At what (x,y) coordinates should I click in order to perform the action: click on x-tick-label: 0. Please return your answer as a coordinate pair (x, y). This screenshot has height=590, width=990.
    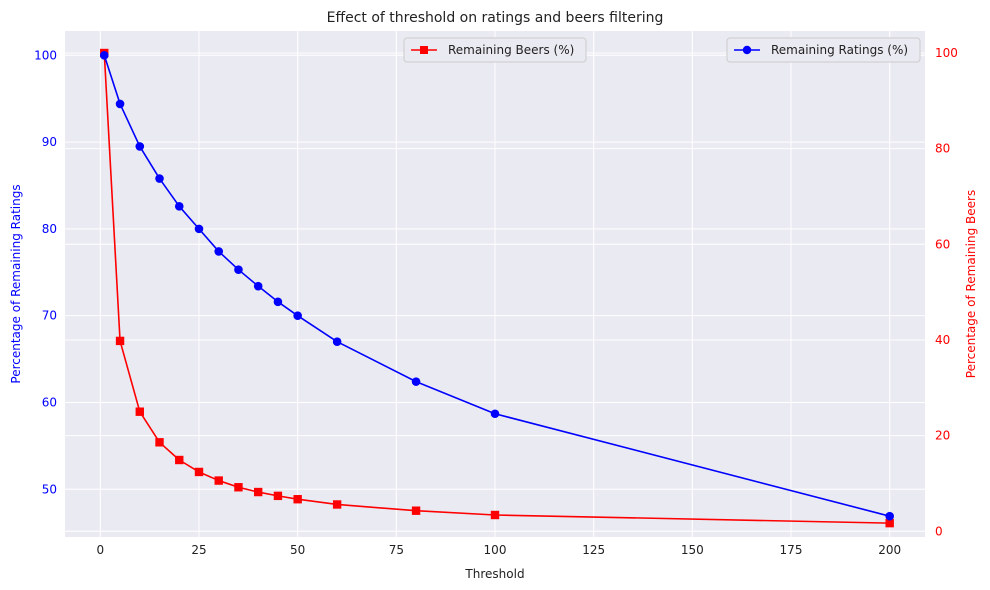
    Looking at the image, I should click on (101, 550).